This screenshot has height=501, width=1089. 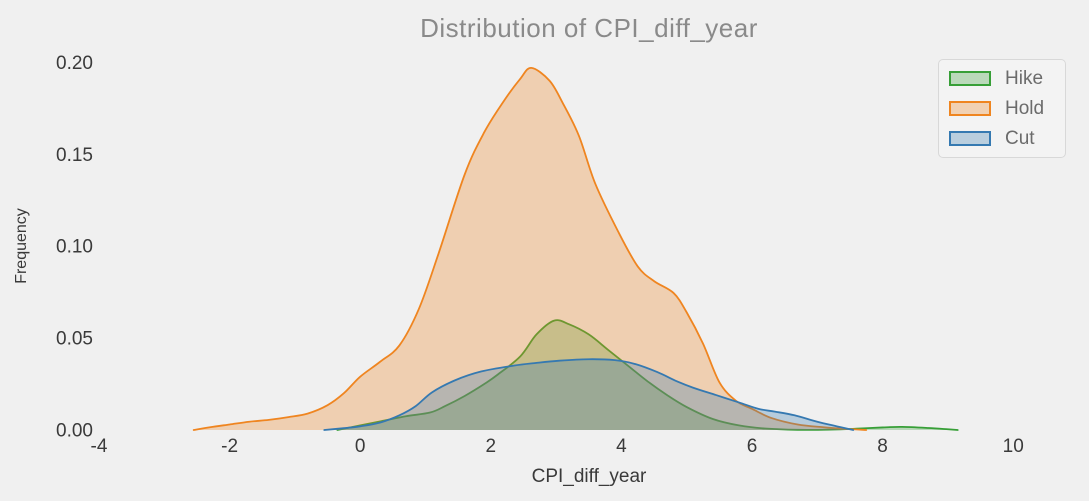 I want to click on series-line-hike, so click(x=647, y=375).